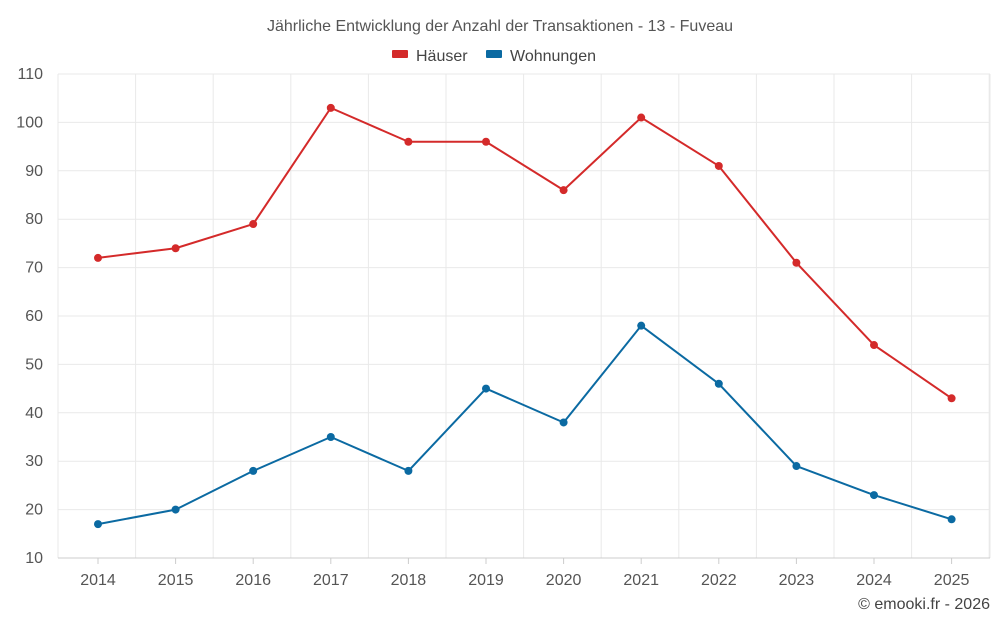 The image size is (1000, 625). Describe the element at coordinates (34, 171) in the screenshot. I see `y-tick-label: 90` at that location.